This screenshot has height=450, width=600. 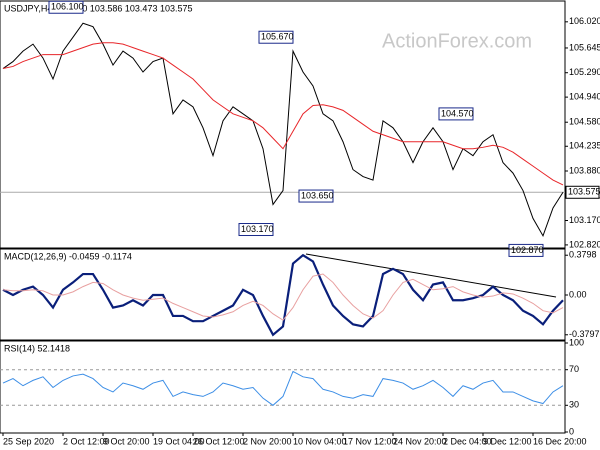 I want to click on x-tick-label: 17 Nov 12:00, so click(x=370, y=441).